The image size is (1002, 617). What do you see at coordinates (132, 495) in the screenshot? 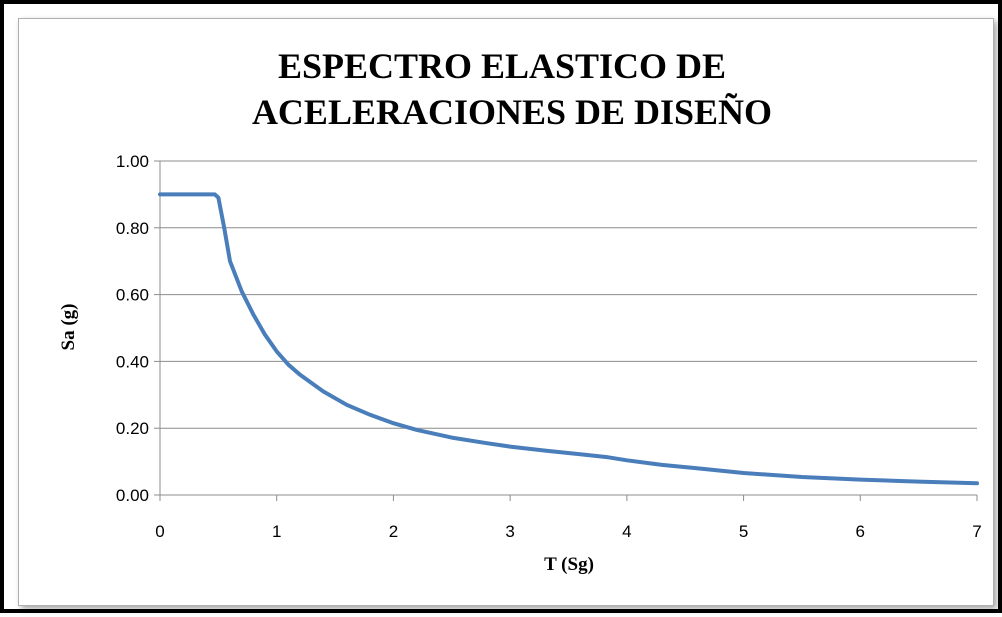
I see `y-tick-label-0.00: 0.00` at bounding box center [132, 495].